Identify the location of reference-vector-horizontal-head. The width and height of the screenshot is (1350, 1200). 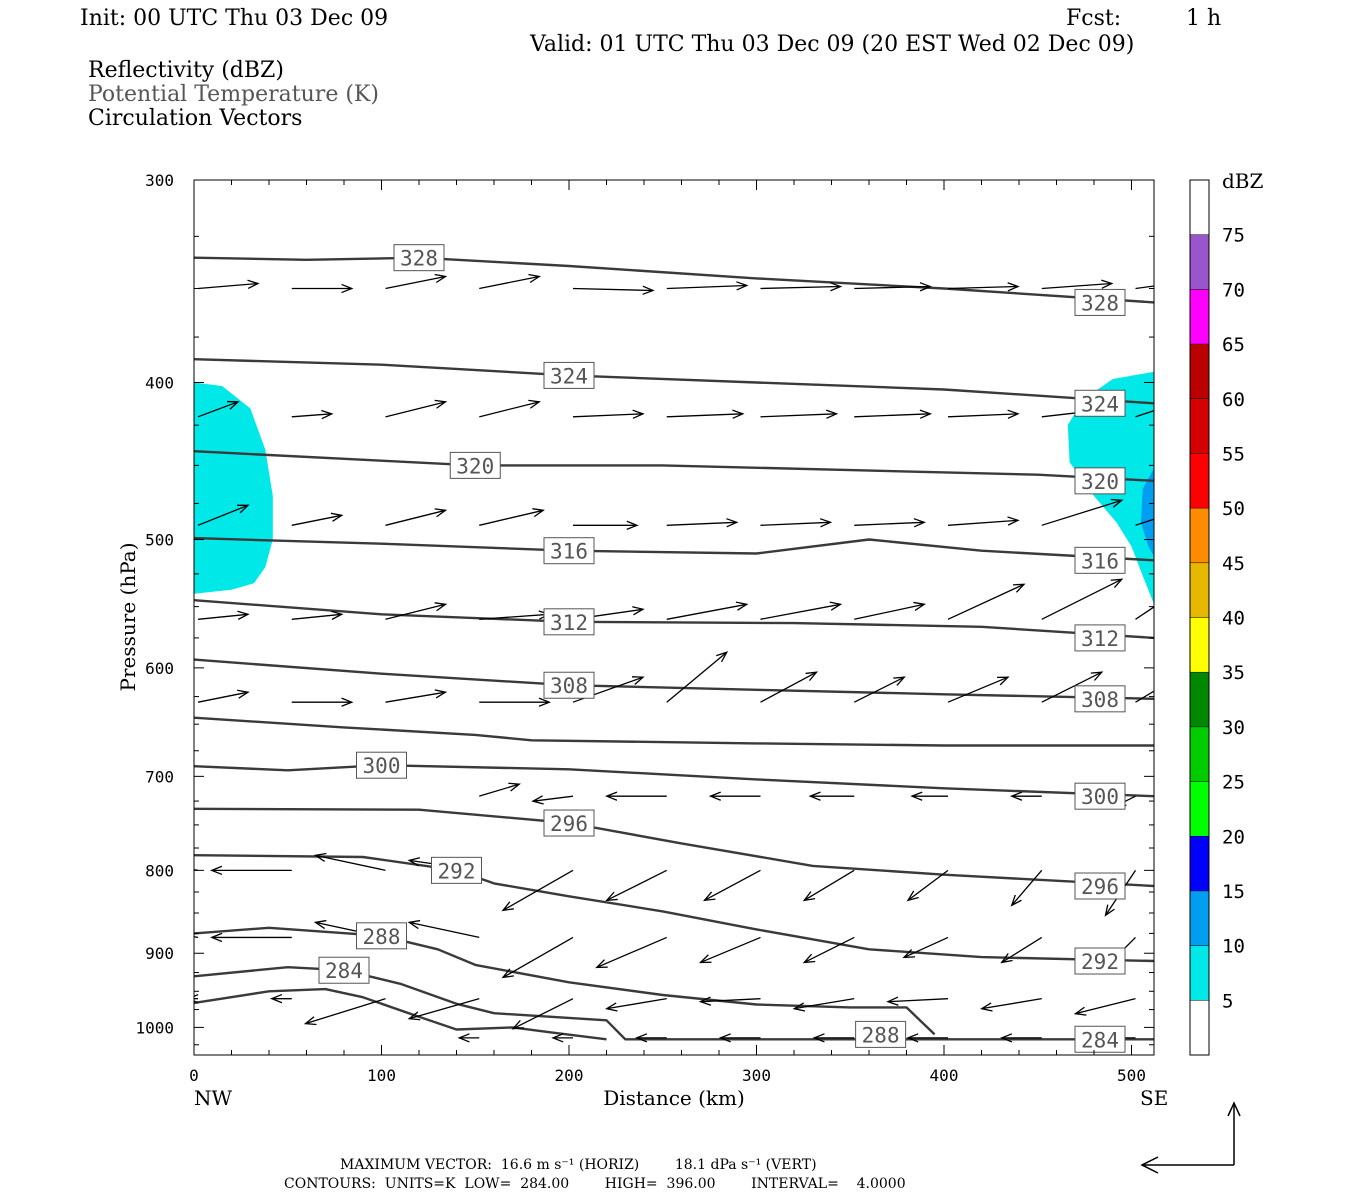
(1149, 1165).